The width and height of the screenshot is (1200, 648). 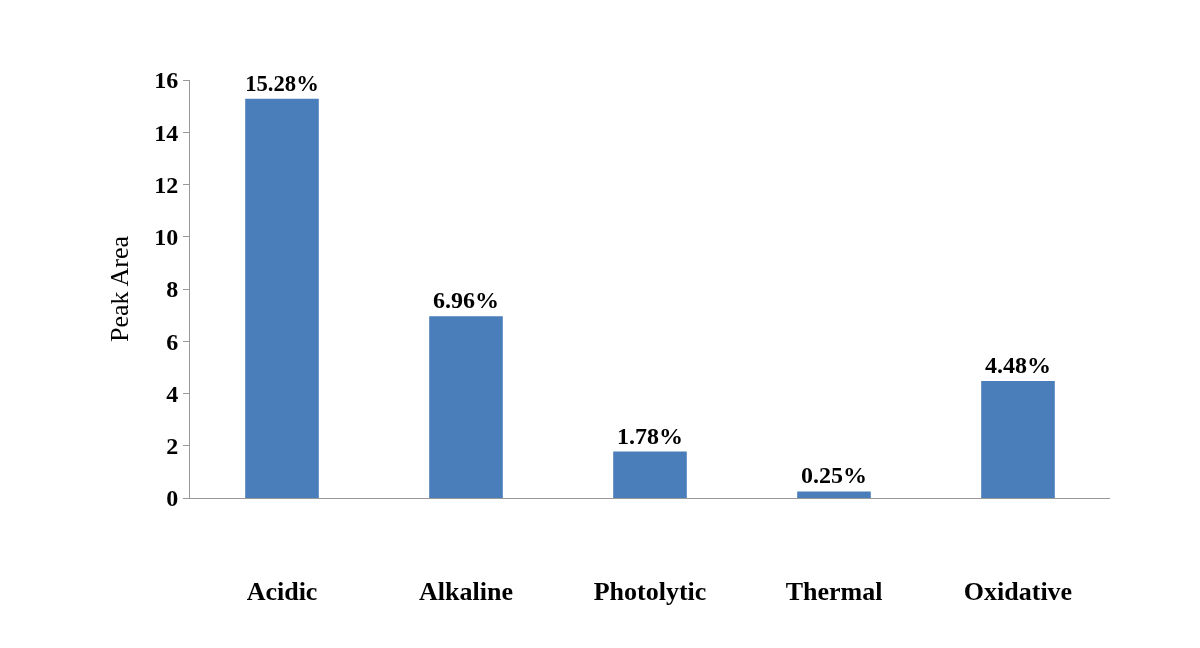 What do you see at coordinates (166, 132) in the screenshot?
I see `y-tick-label: 14` at bounding box center [166, 132].